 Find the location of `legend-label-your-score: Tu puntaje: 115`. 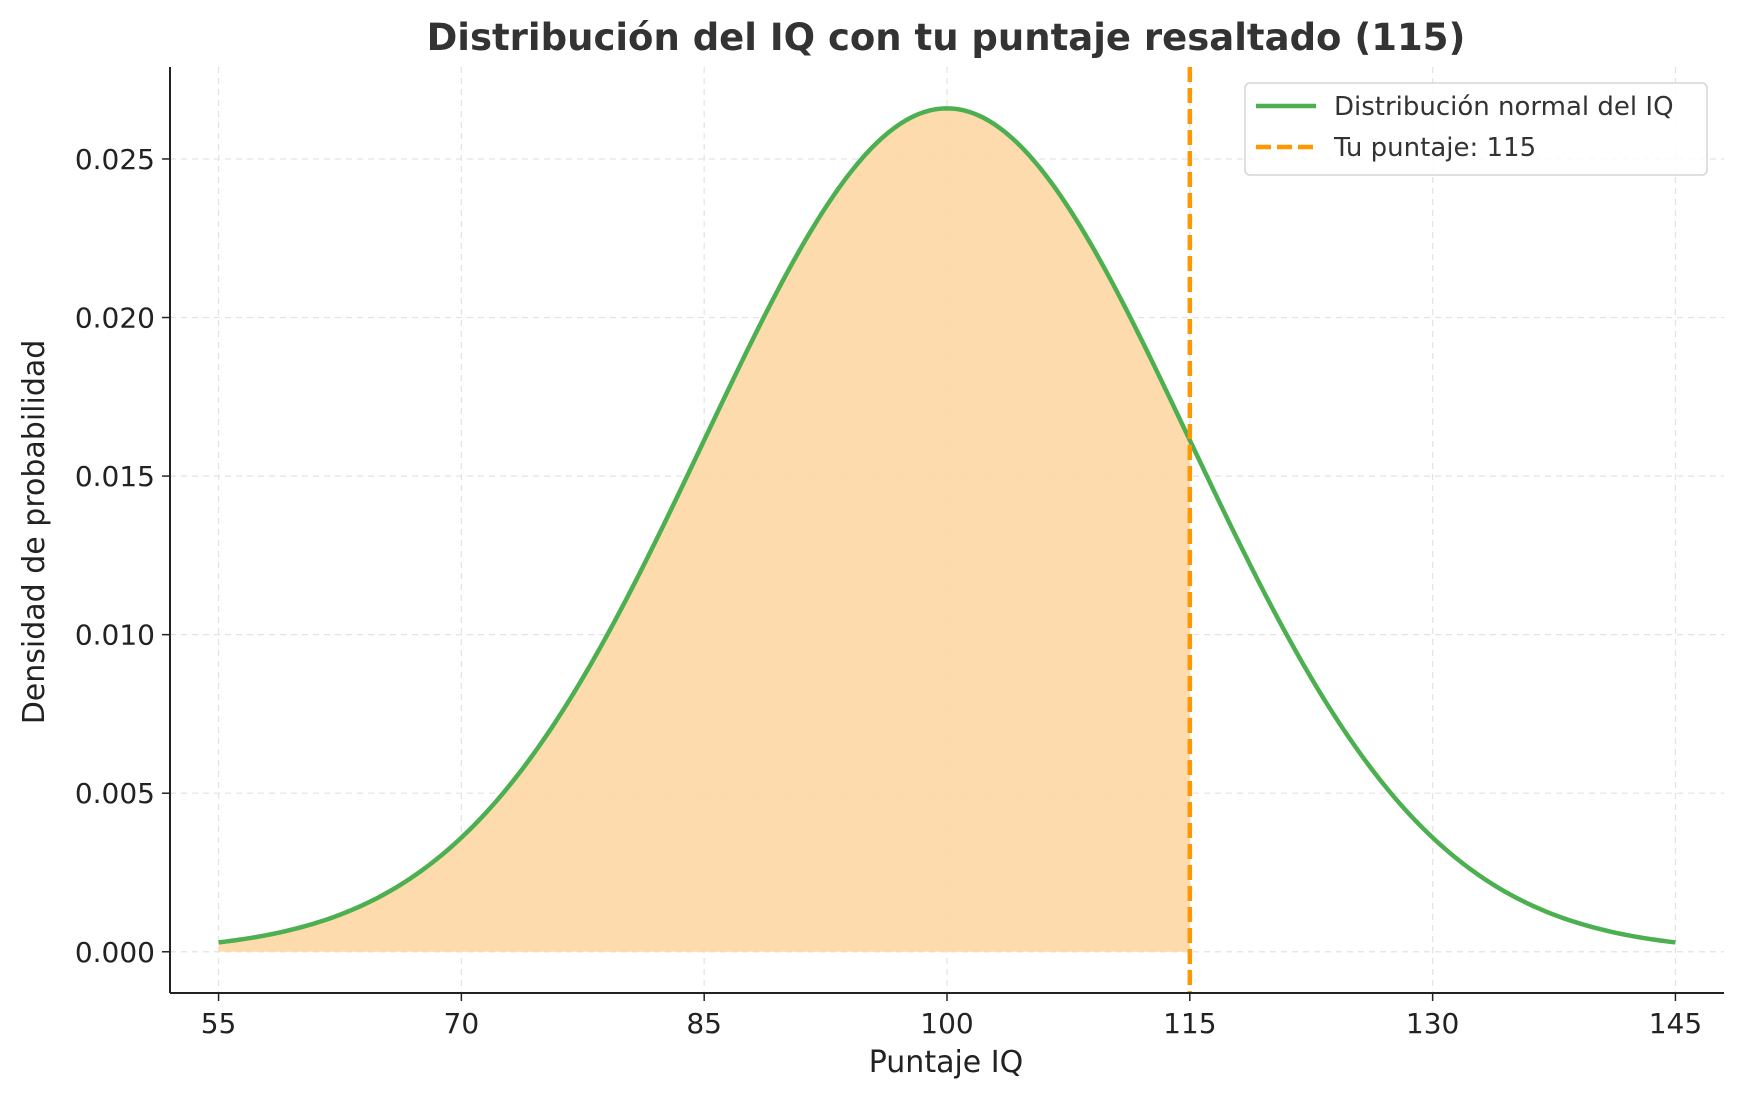

legend-label-your-score: Tu puntaje: 115 is located at coordinates (1434, 148).